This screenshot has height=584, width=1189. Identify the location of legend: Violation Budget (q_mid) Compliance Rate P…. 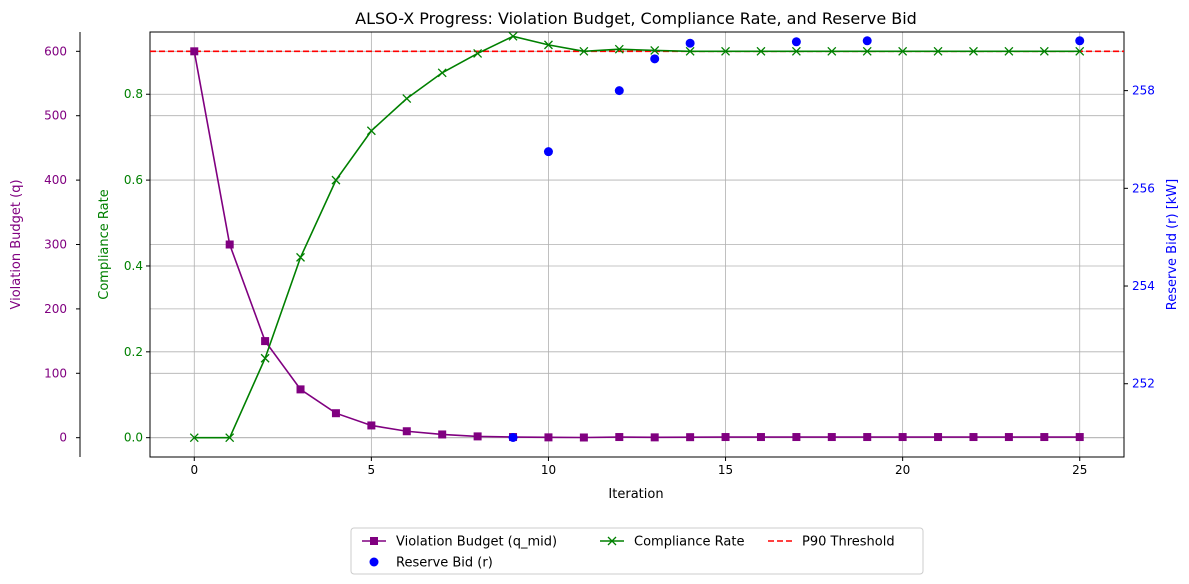
(637, 551).